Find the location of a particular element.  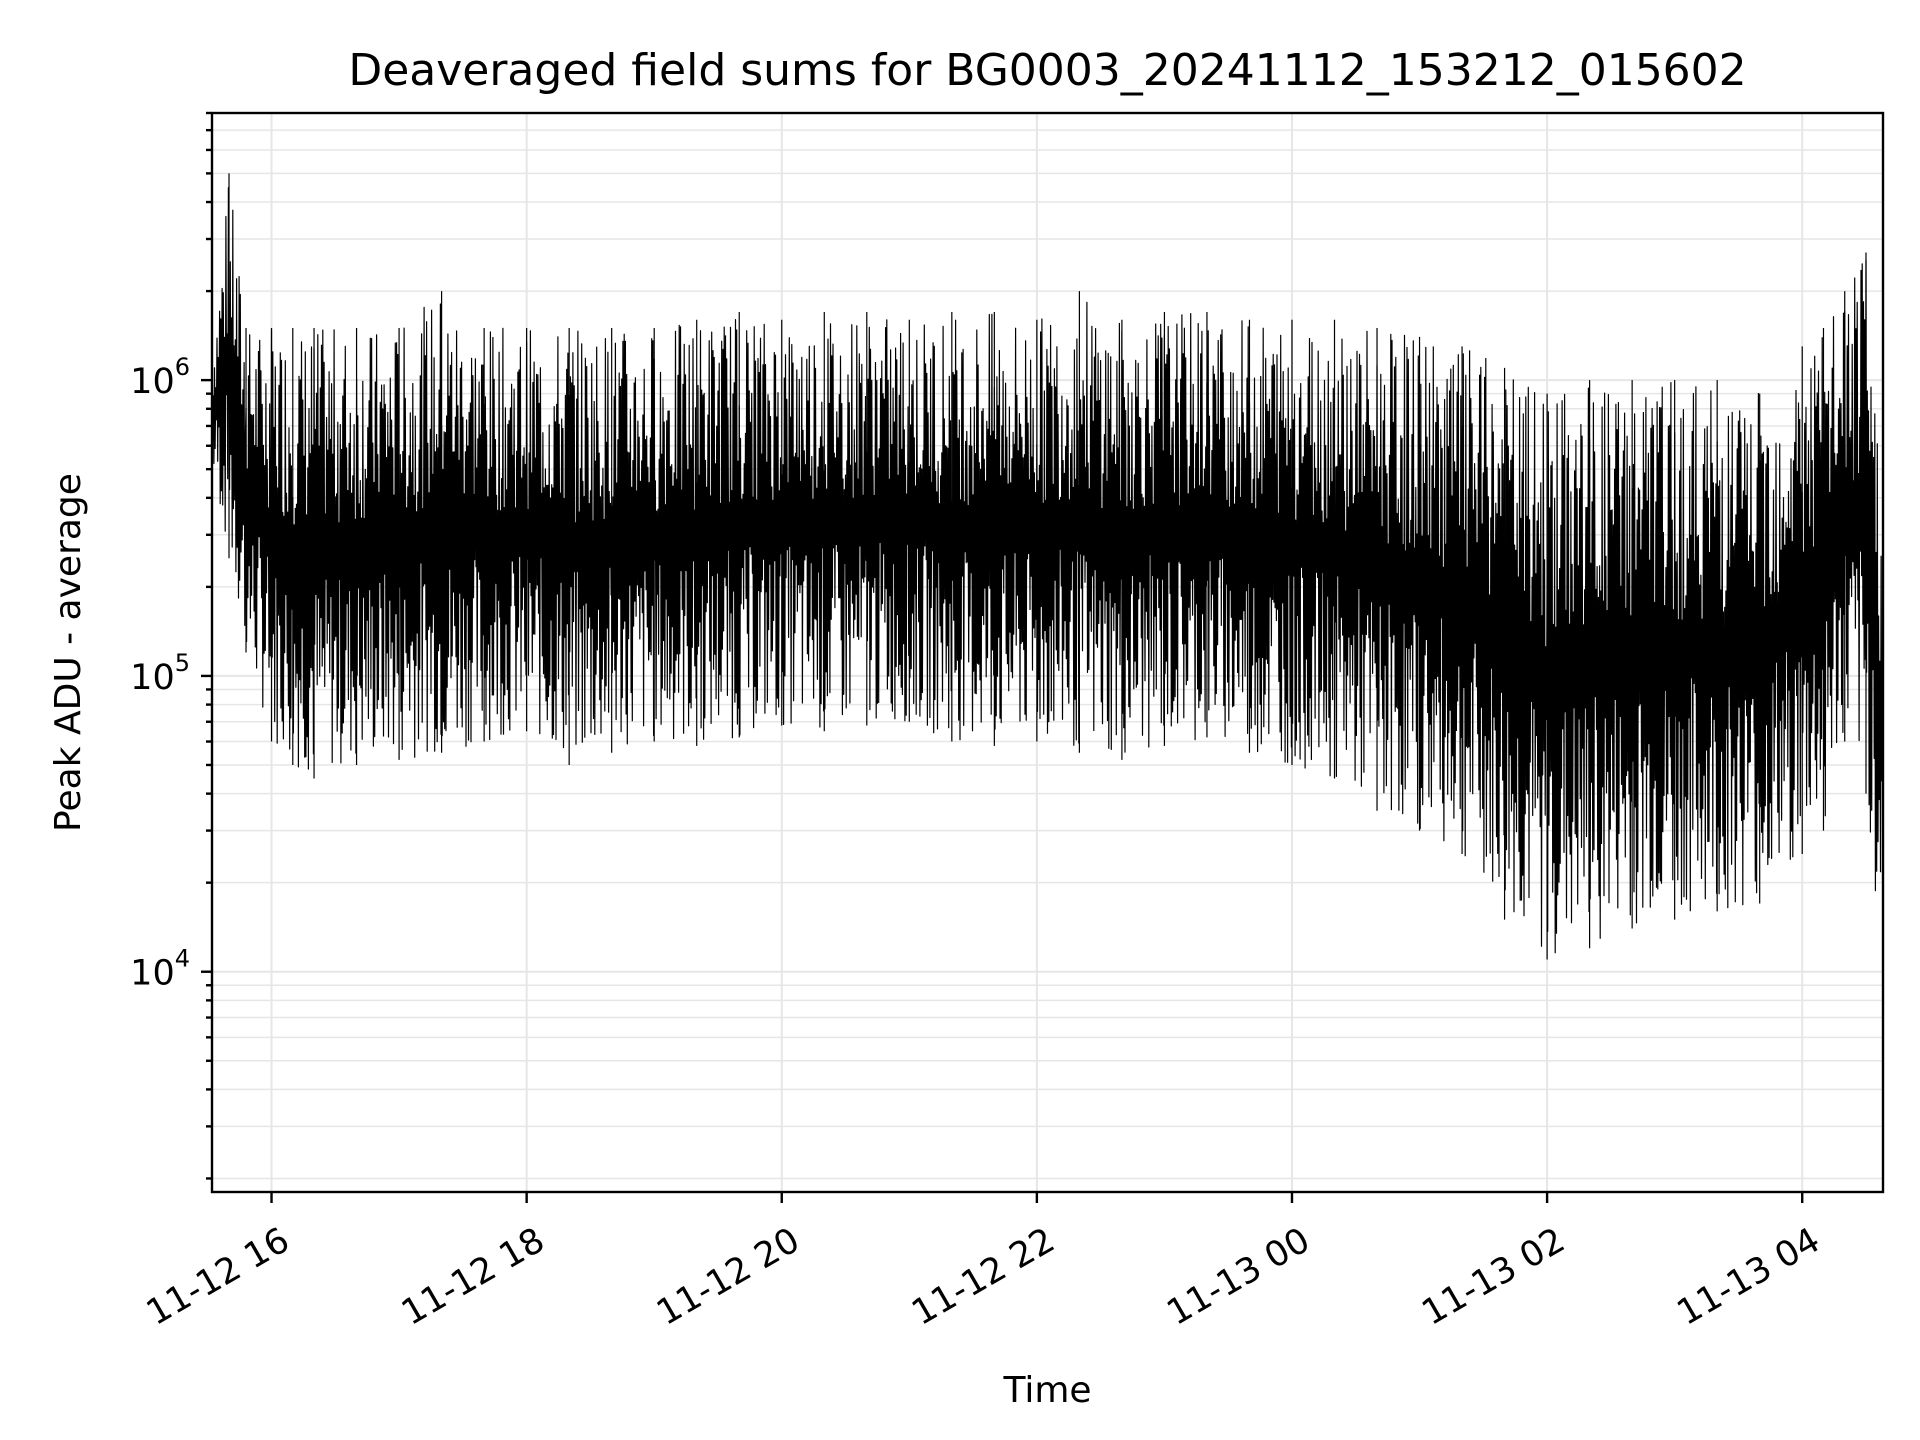

x-axis-label: Time is located at coordinates (1046, 1390).